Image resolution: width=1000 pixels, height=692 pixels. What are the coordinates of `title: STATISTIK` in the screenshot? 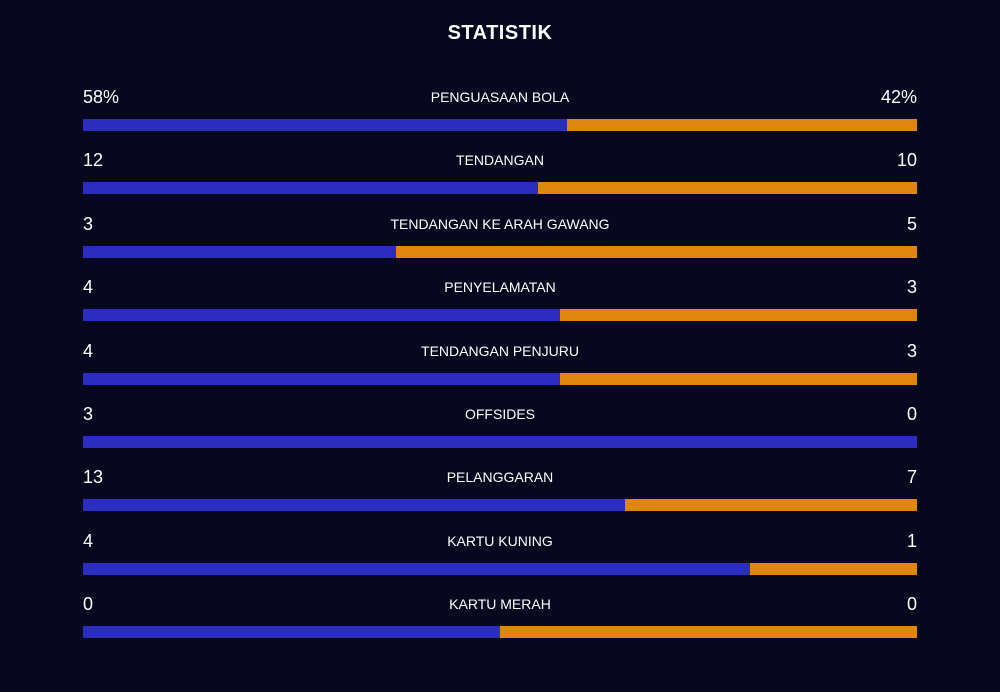 It's located at (500, 33).